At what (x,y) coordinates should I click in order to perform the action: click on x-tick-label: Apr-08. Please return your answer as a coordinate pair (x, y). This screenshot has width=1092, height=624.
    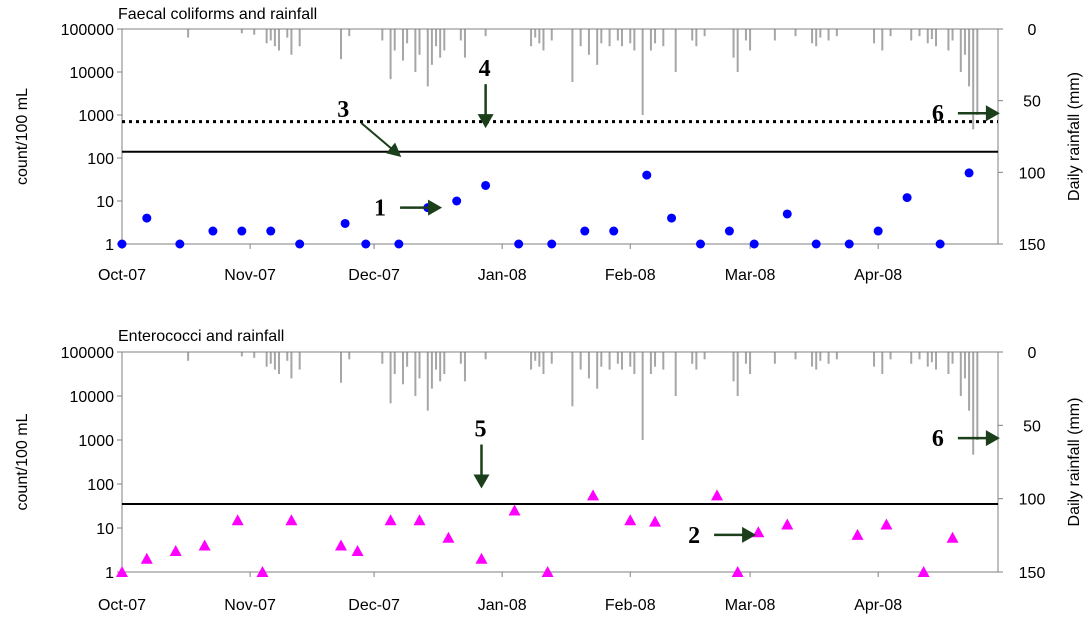
    Looking at the image, I should click on (878, 275).